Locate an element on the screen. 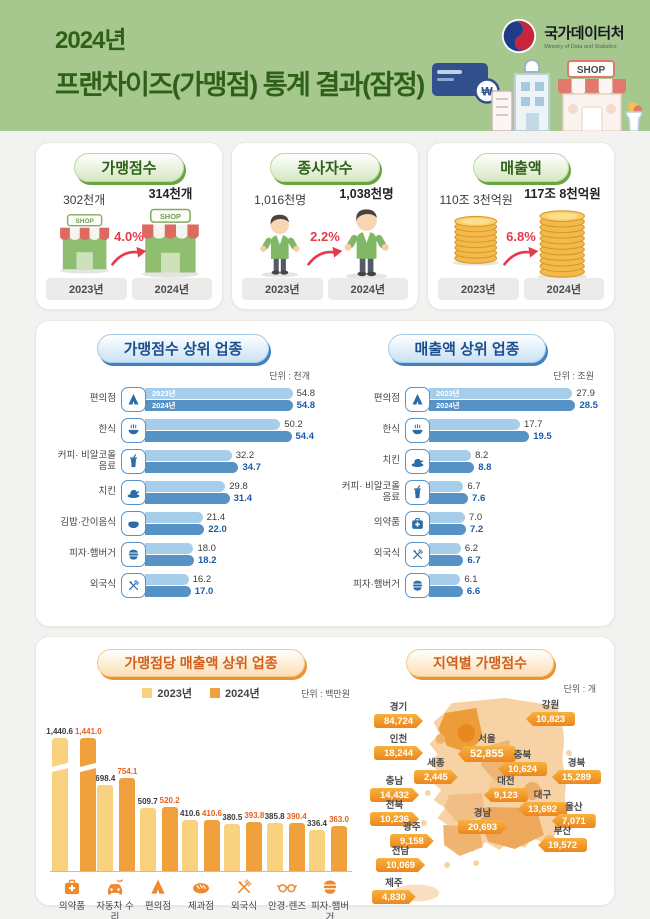 The image size is (650, 919). change-percent: 6.8% is located at coordinates (521, 236).